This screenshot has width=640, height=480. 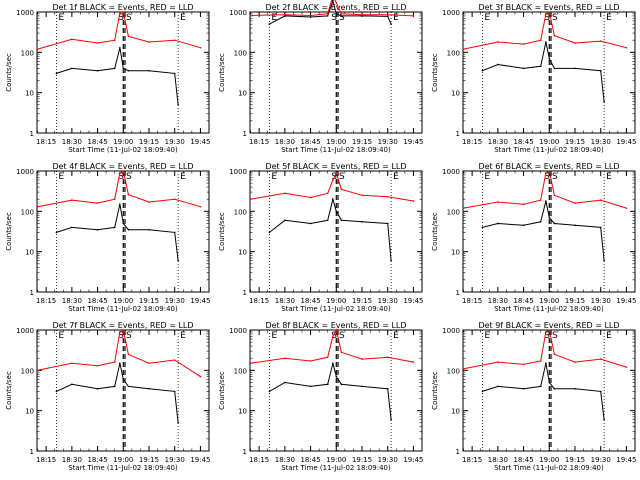 What do you see at coordinates (259, 460) in the screenshot?
I see `x-tick-label: 18:15` at bounding box center [259, 460].